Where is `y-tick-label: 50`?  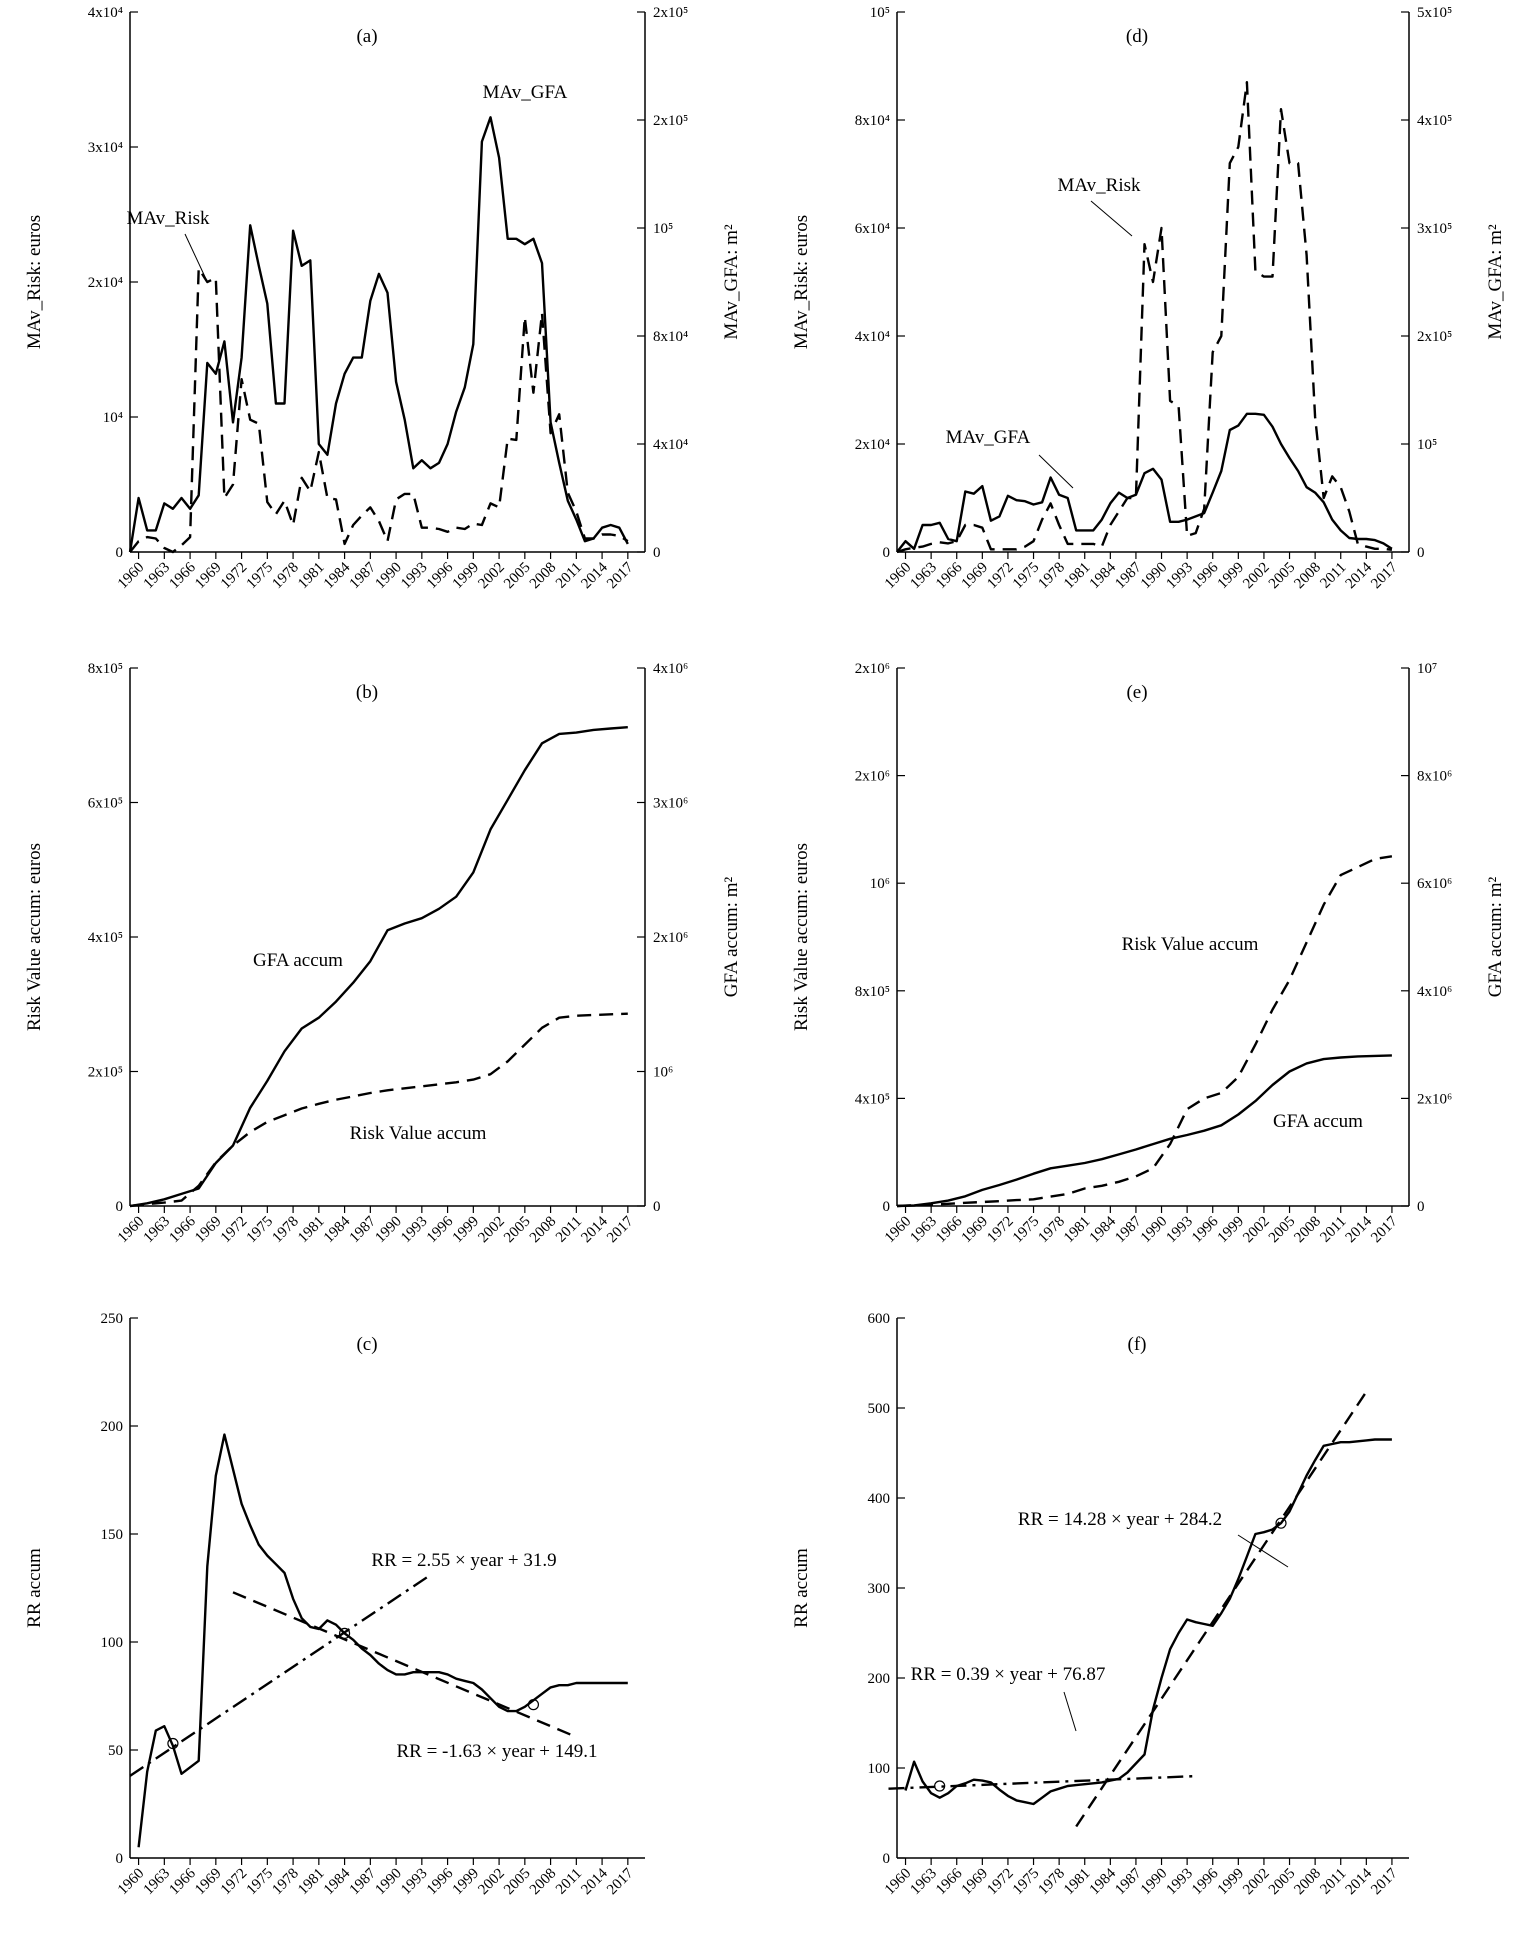 y-tick-label: 50 is located at coordinates (115, 1751).